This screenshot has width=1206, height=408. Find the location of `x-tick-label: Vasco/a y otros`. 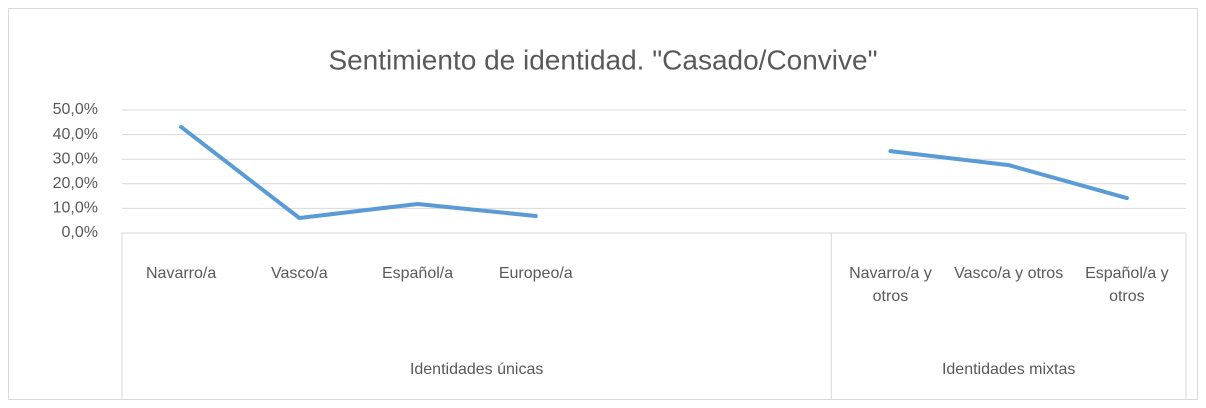

x-tick-label: Vasco/a y otros is located at coordinates (1009, 273).